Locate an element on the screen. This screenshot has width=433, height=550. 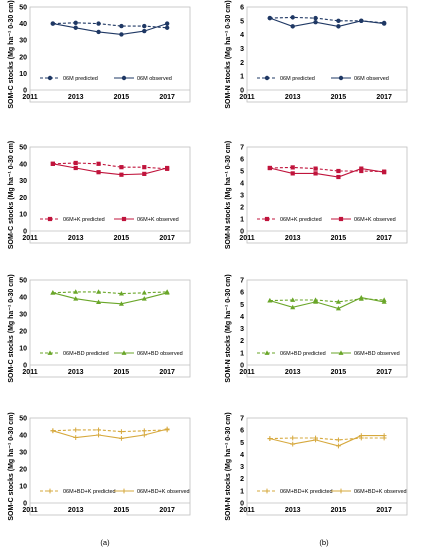
legend-label: 06M+BD predicted is located at coordinates (86, 354).